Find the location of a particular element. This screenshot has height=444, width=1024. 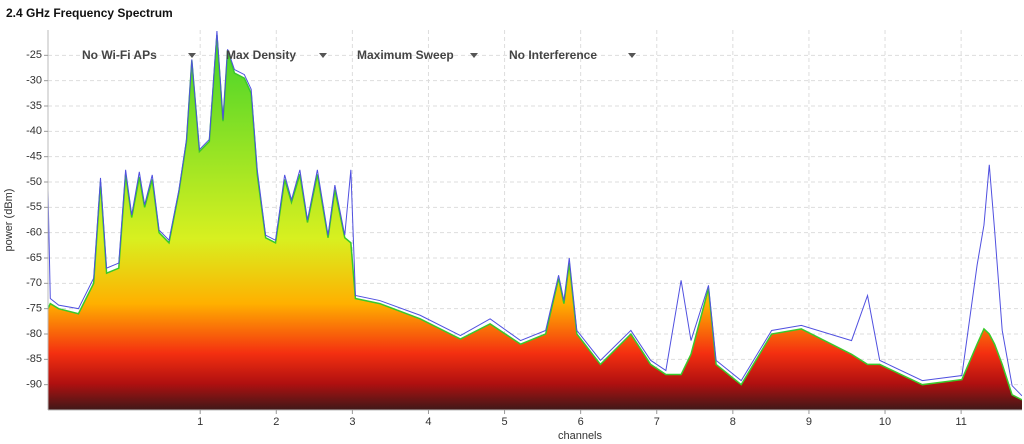

x-axis-label: channels is located at coordinates (580, 436).